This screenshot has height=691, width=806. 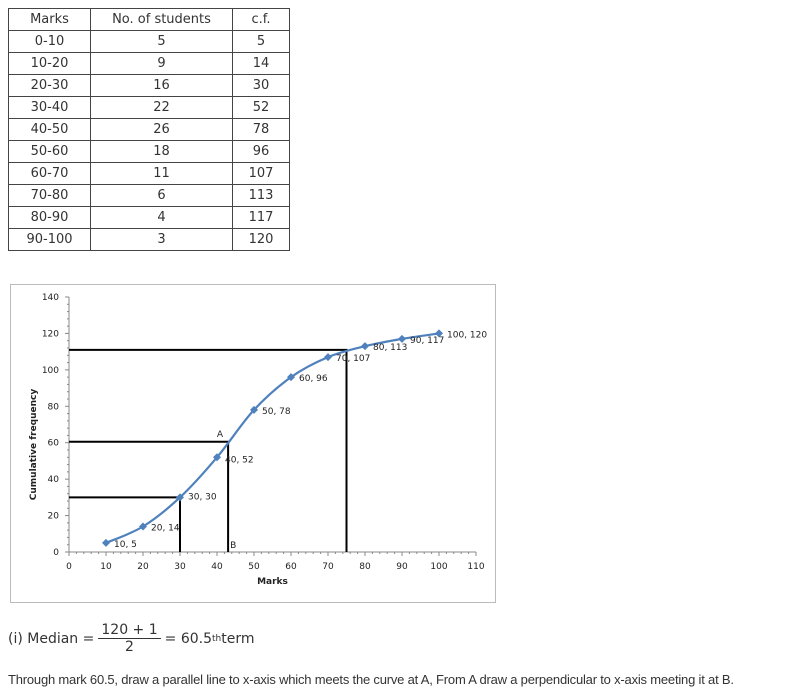 I want to click on table-cell: 3, so click(x=161, y=239).